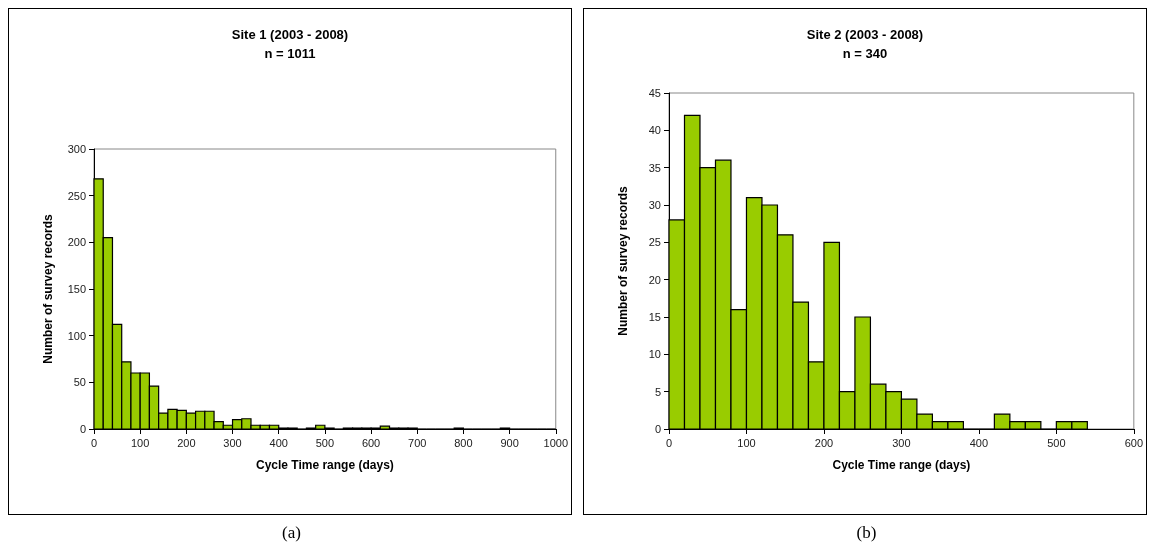  Describe the element at coordinates (463, 442) in the screenshot. I see `x-tick-label: 800` at that location.